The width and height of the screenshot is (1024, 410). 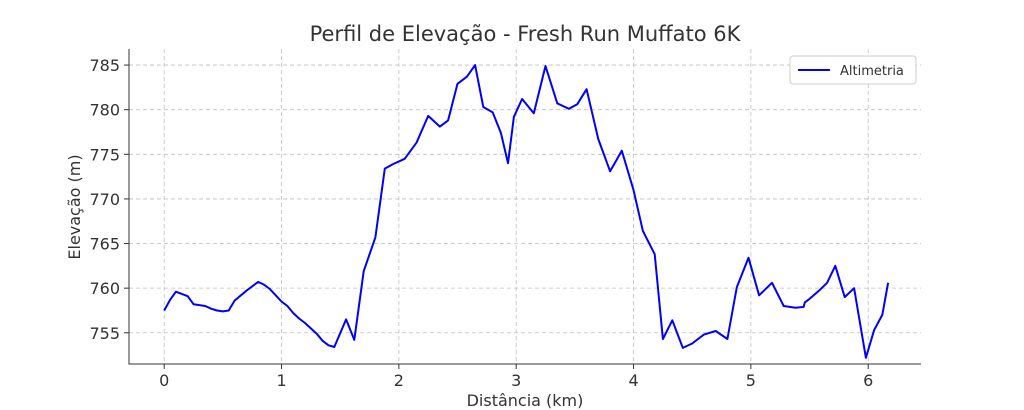 What do you see at coordinates (104, 244) in the screenshot?
I see `y-tick-label: 765` at bounding box center [104, 244].